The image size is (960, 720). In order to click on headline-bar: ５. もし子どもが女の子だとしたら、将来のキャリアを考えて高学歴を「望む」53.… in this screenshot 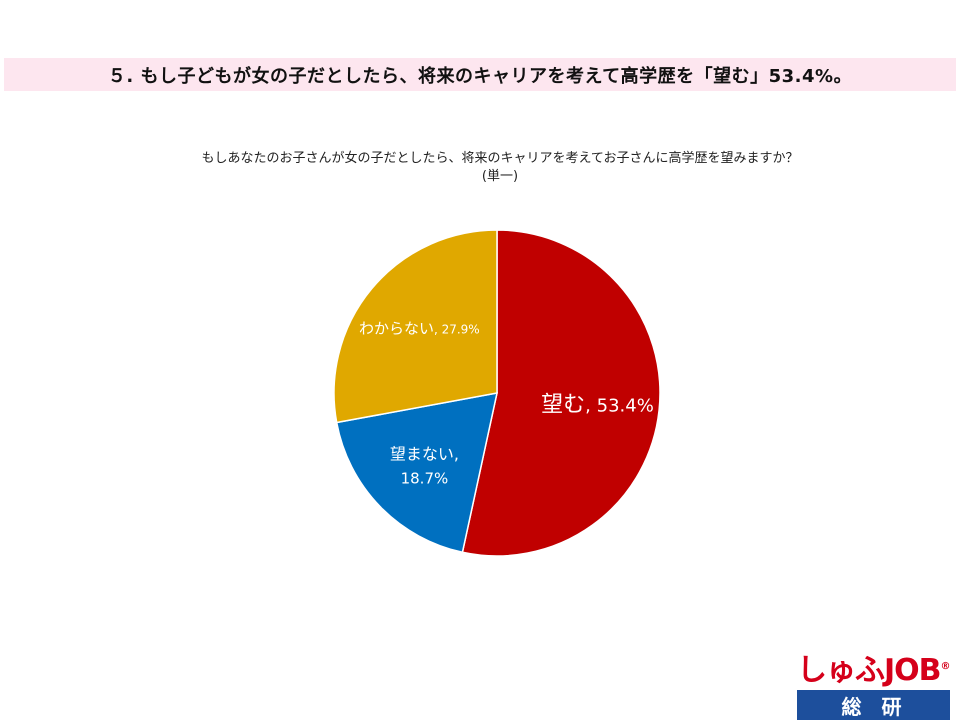, I will do `click(480, 74)`.